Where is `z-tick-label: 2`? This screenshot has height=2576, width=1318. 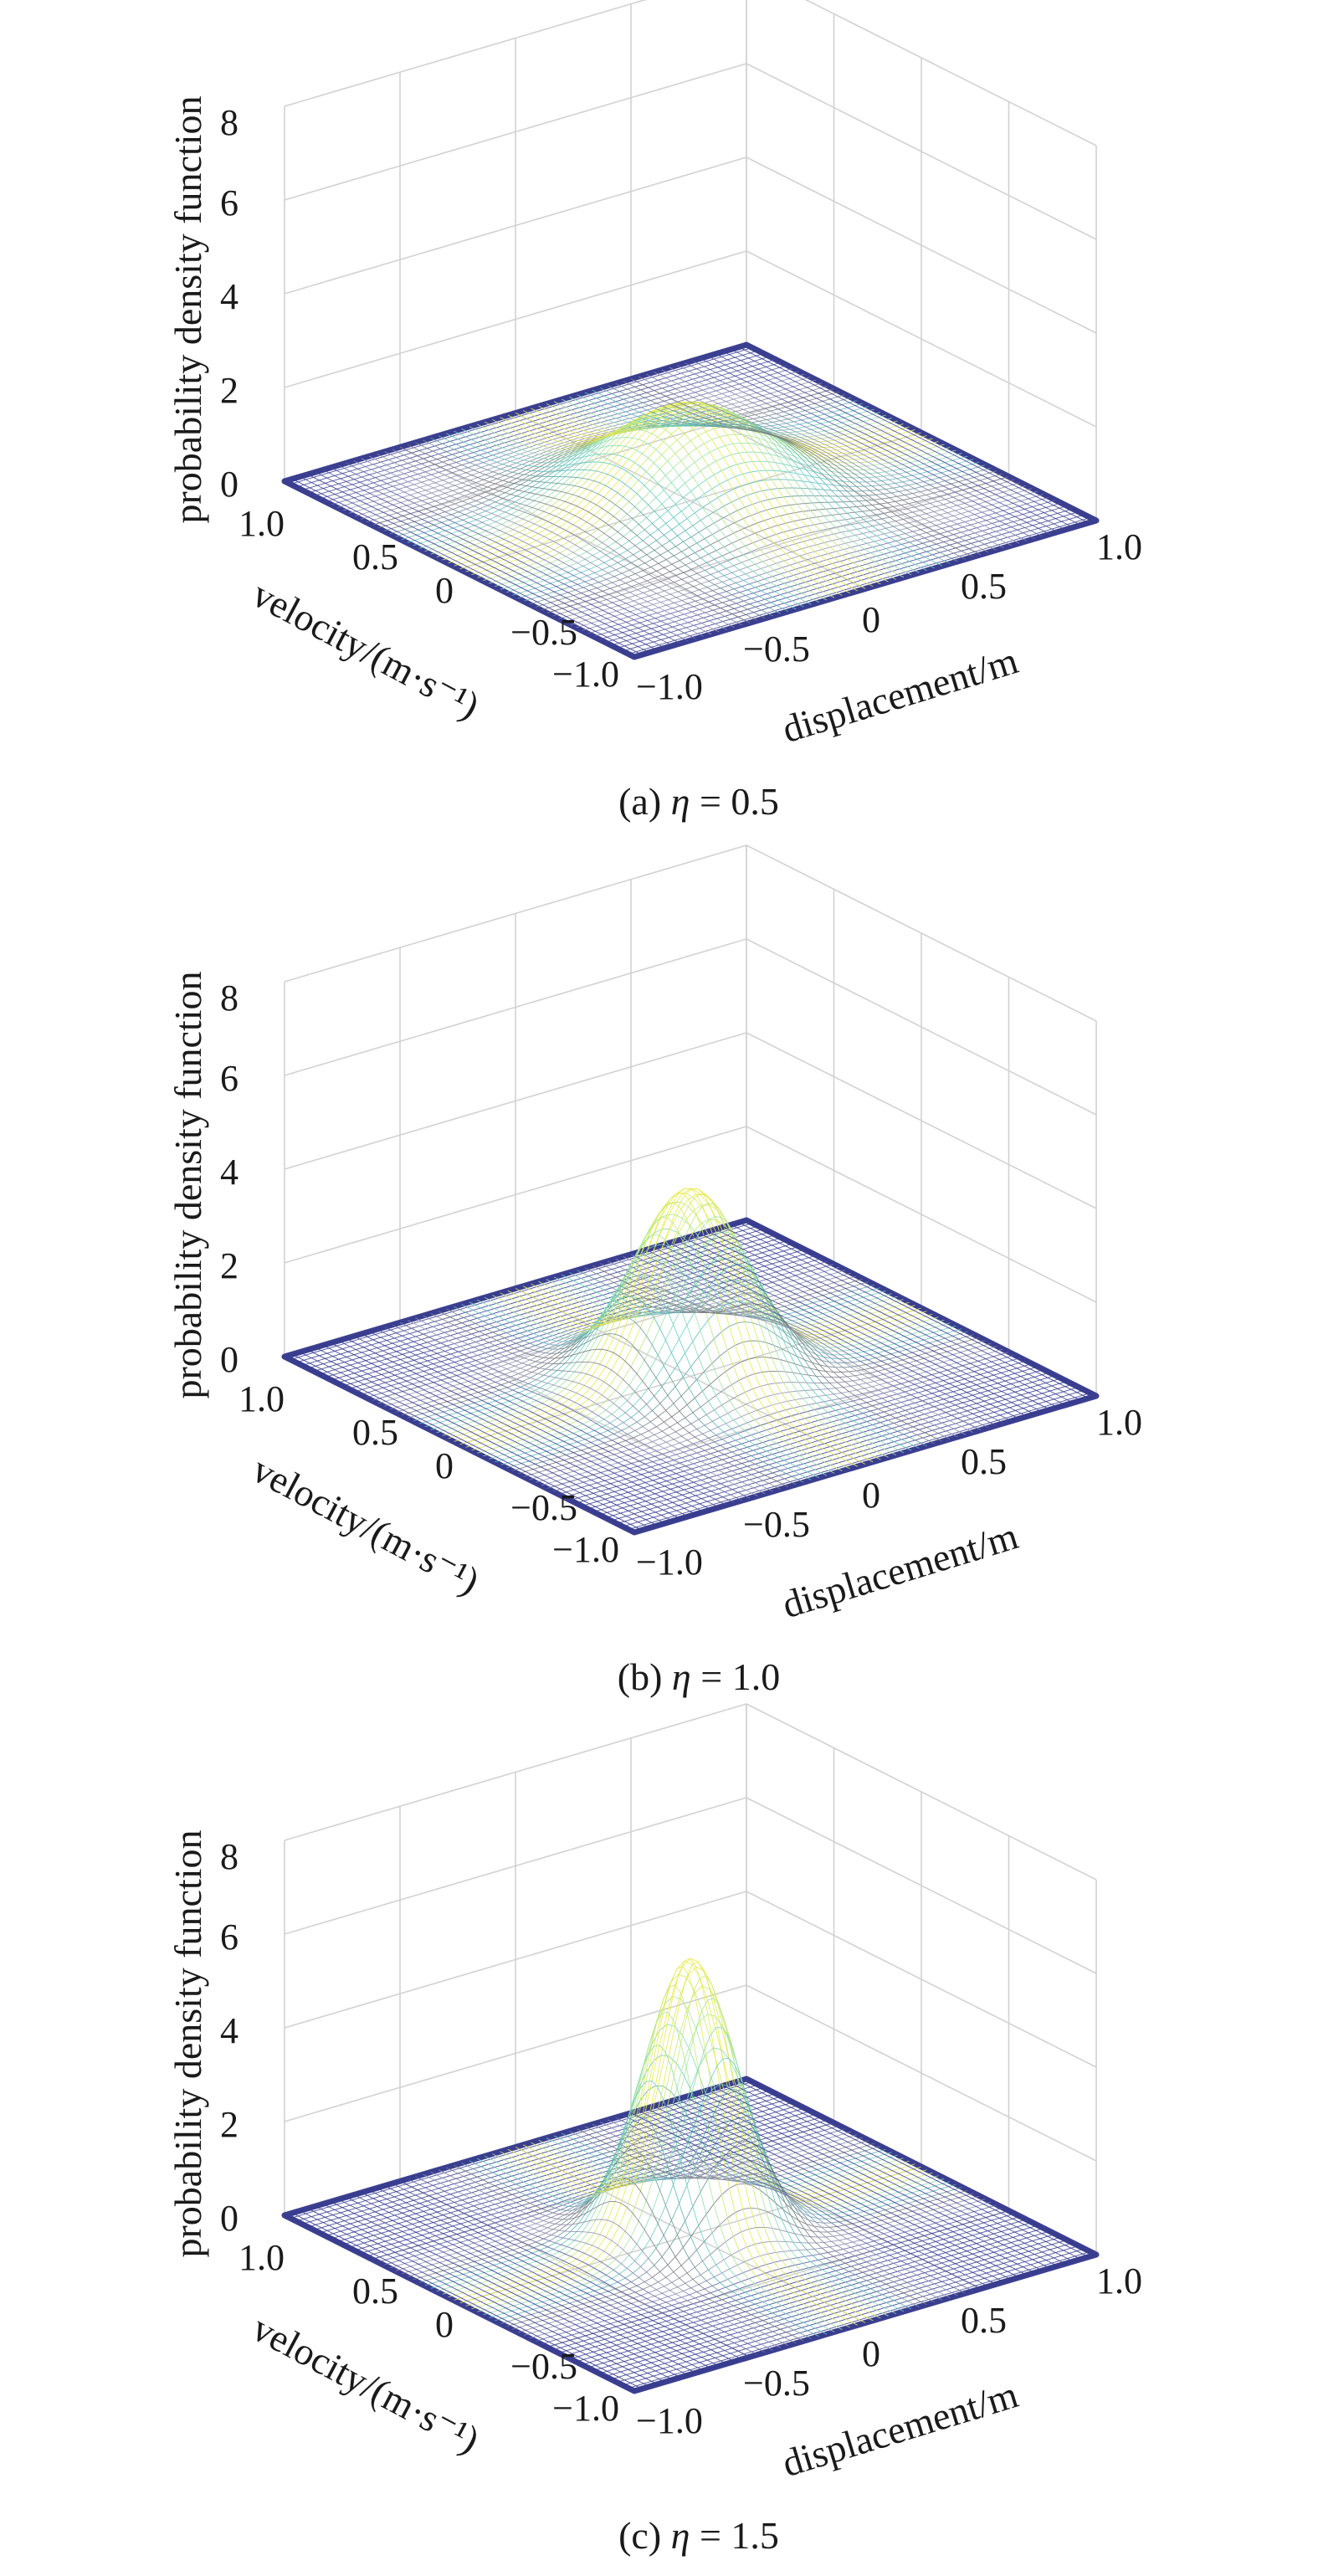 z-tick-label: 2 is located at coordinates (229, 1265).